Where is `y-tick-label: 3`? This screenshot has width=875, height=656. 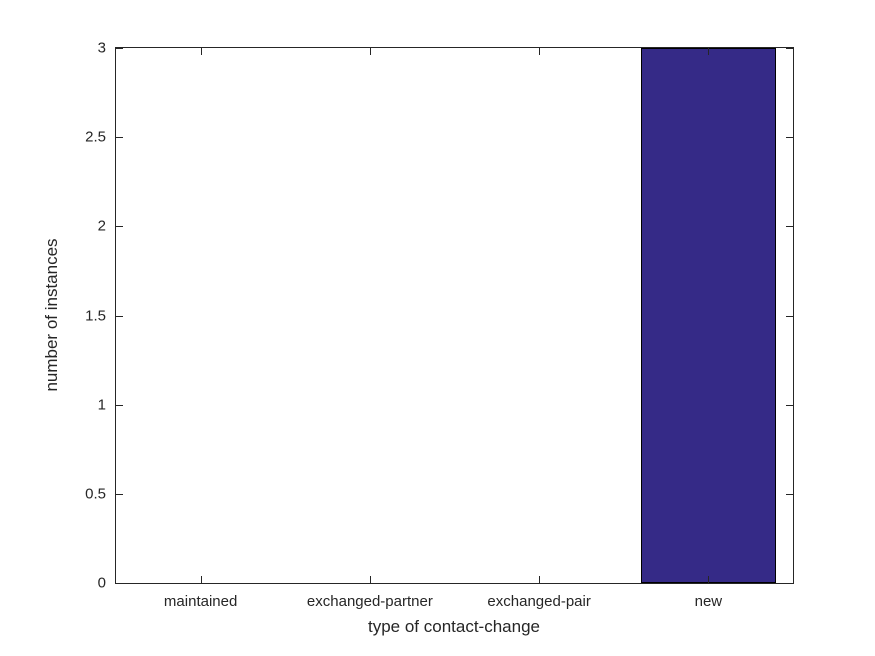 y-tick-label: 3 is located at coordinates (101, 48).